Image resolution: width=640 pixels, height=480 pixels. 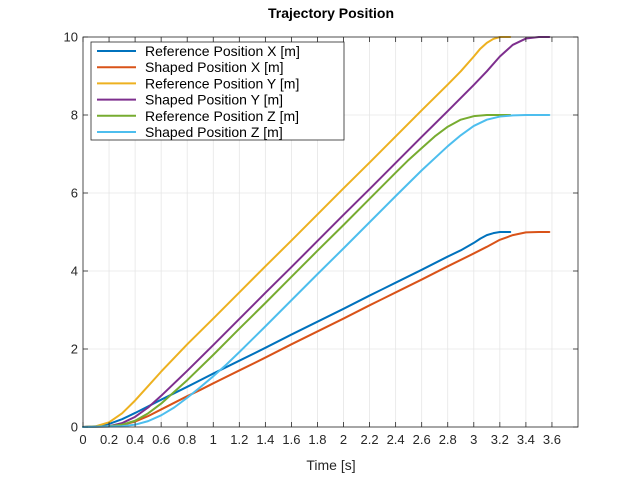 What do you see at coordinates (74, 193) in the screenshot?
I see `y-tick-label: 6` at bounding box center [74, 193].